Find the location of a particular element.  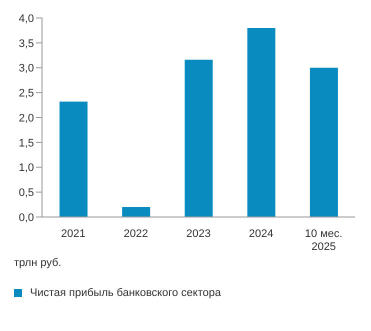

x-tick-label: 10 мес. 2025 is located at coordinates (323, 240).